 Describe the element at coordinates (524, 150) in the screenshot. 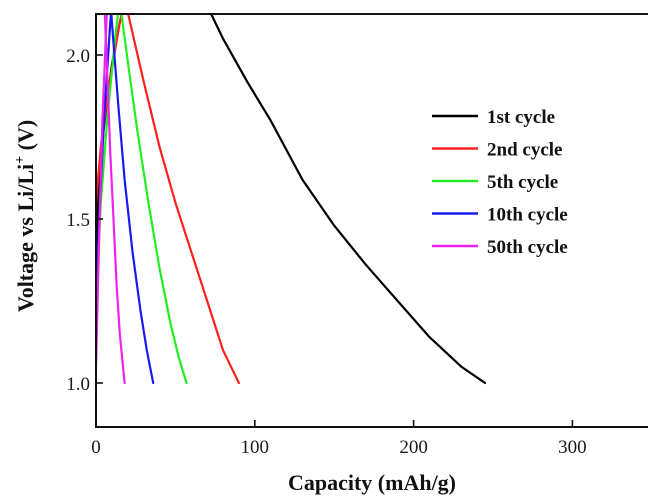

I see `legend-label-2: 2nd cycle` at that location.